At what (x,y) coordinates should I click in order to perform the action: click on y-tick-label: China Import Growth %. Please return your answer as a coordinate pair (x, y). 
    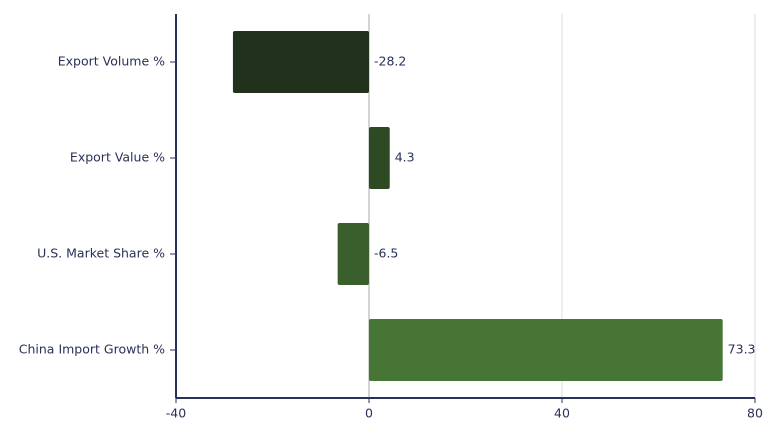
    Looking at the image, I should click on (92, 349).